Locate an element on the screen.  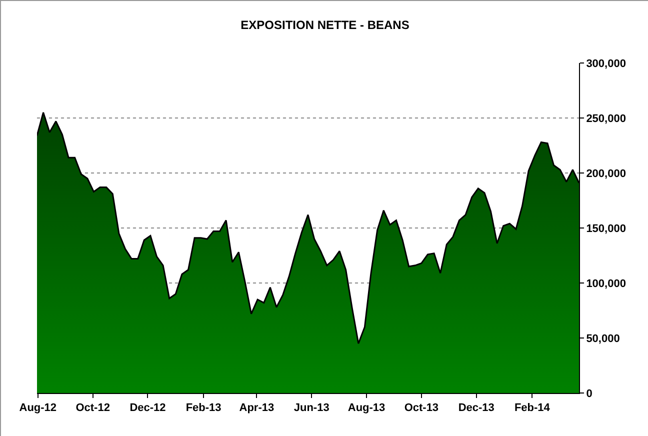
y-tick-label: 100,000 is located at coordinates (606, 284).